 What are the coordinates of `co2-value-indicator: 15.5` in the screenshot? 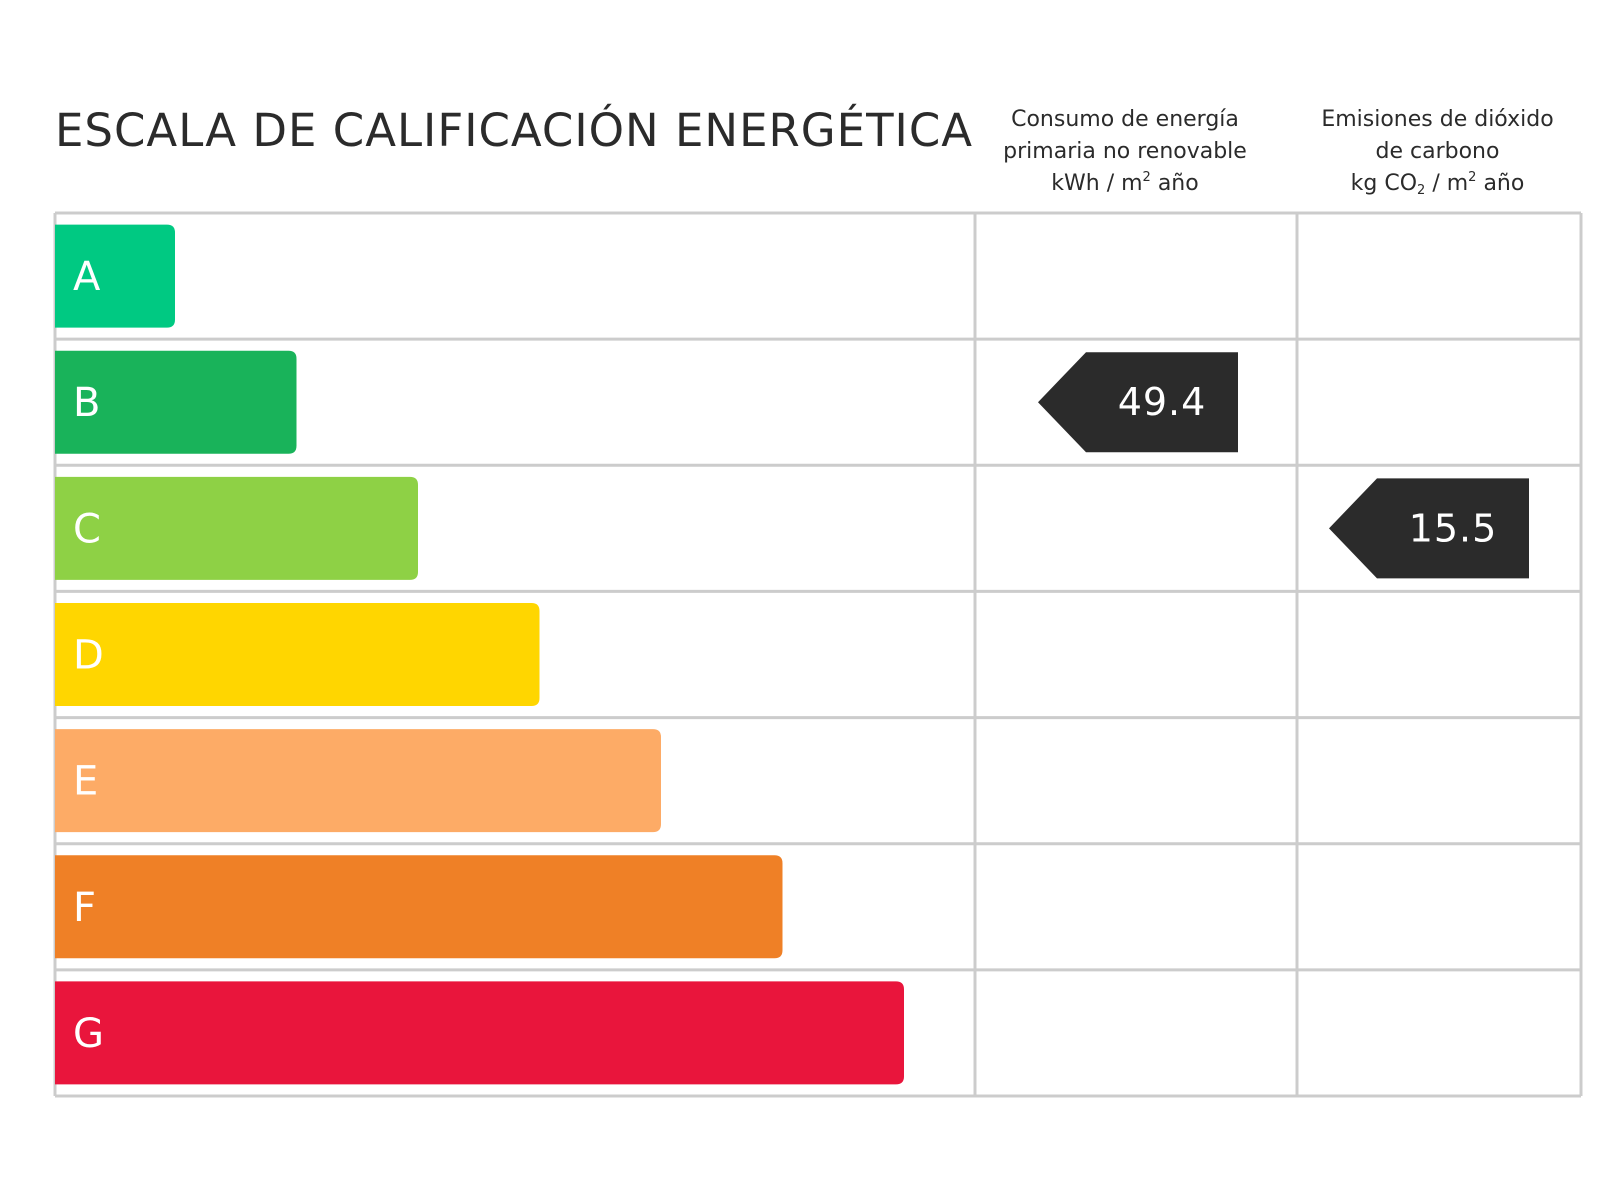 It's located at (1429, 528).